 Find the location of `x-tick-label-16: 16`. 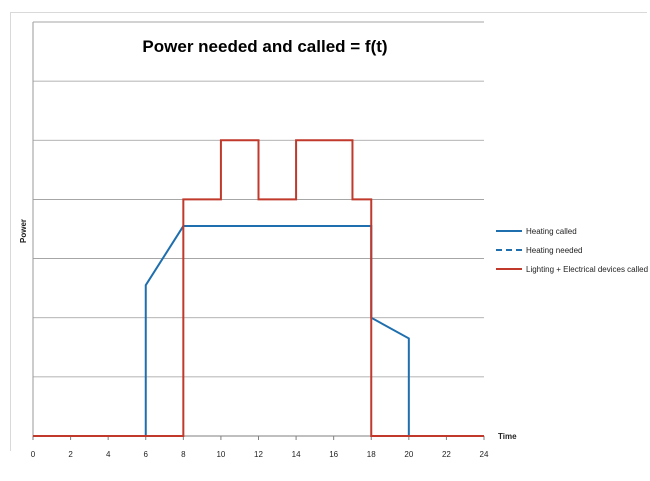

x-tick-label-16: 16 is located at coordinates (333, 454).